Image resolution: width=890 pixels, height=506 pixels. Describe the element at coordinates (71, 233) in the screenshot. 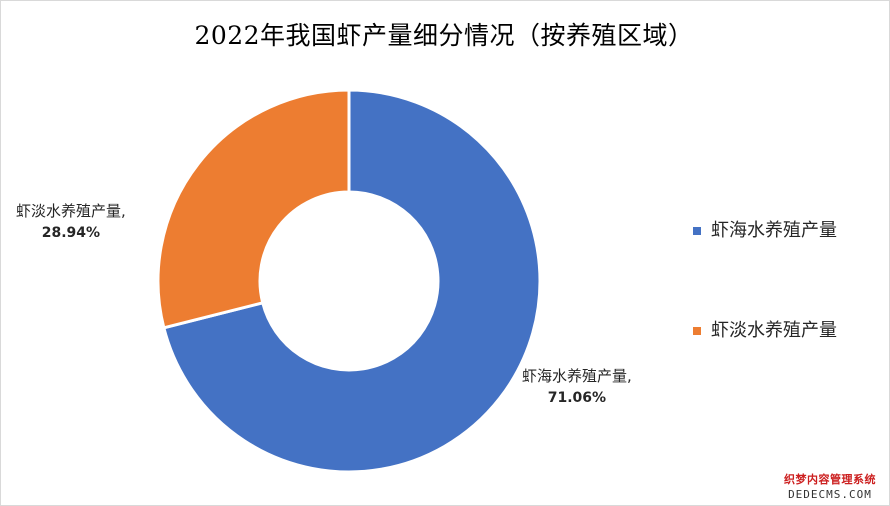

I see `data-label-freshwater-value: 28.94%` at that location.